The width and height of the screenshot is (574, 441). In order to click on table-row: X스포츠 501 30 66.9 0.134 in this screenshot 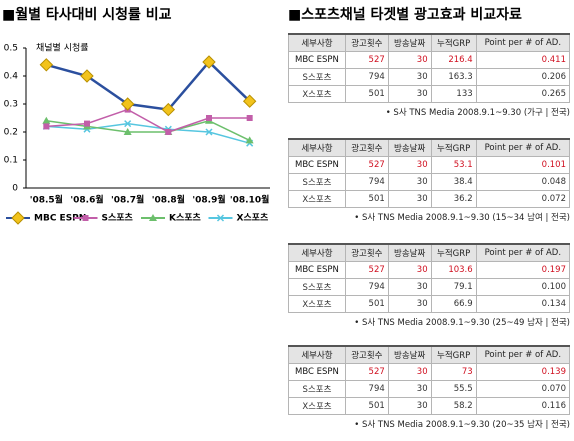, I will do `click(429, 304)`.